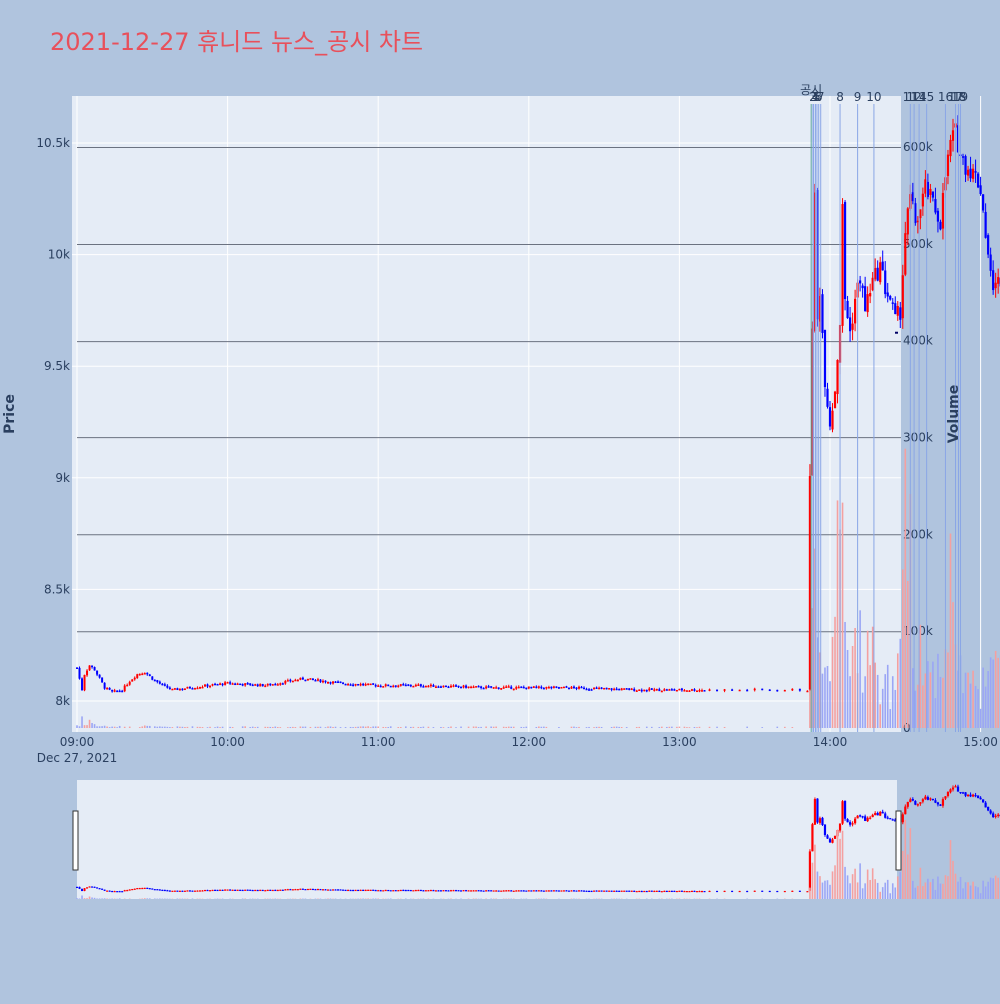  Describe the element at coordinates (487, 839) in the screenshot. I see `range-slider` at that location.